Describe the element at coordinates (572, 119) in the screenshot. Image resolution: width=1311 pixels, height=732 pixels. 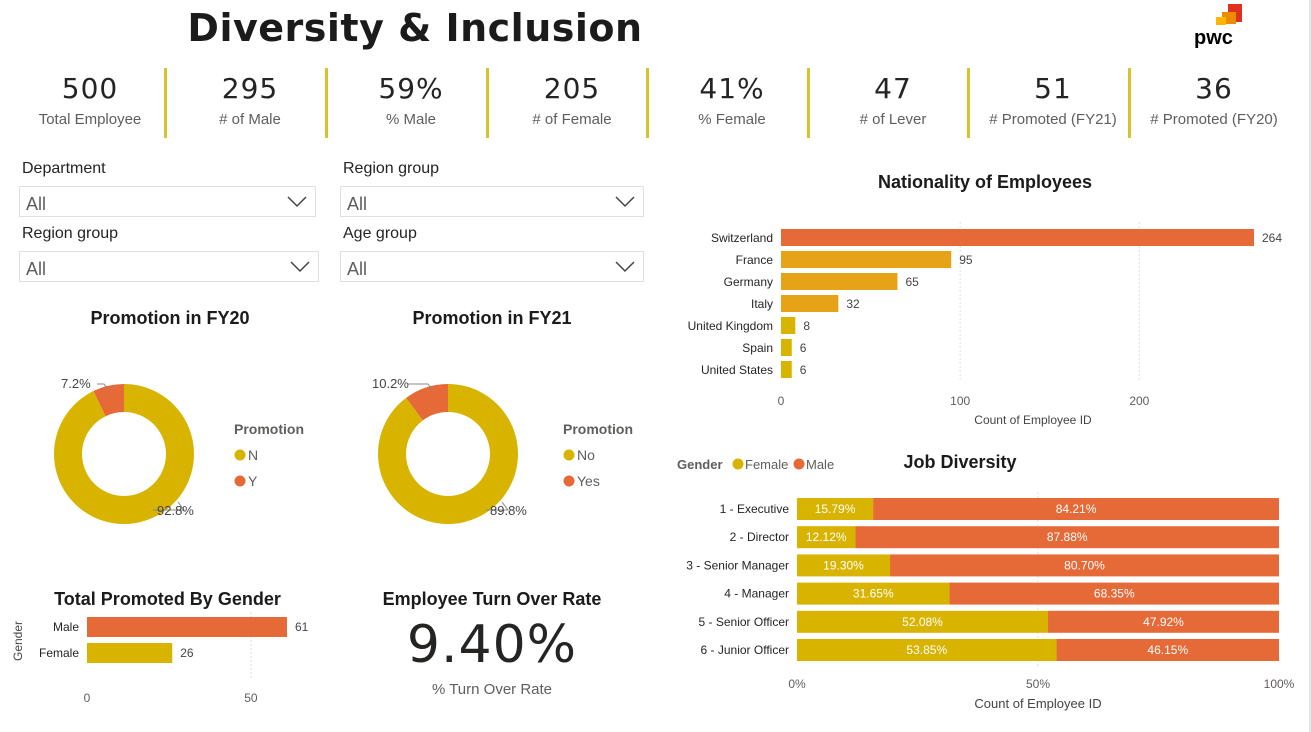
I see `kpi-label: # of Female` at that location.